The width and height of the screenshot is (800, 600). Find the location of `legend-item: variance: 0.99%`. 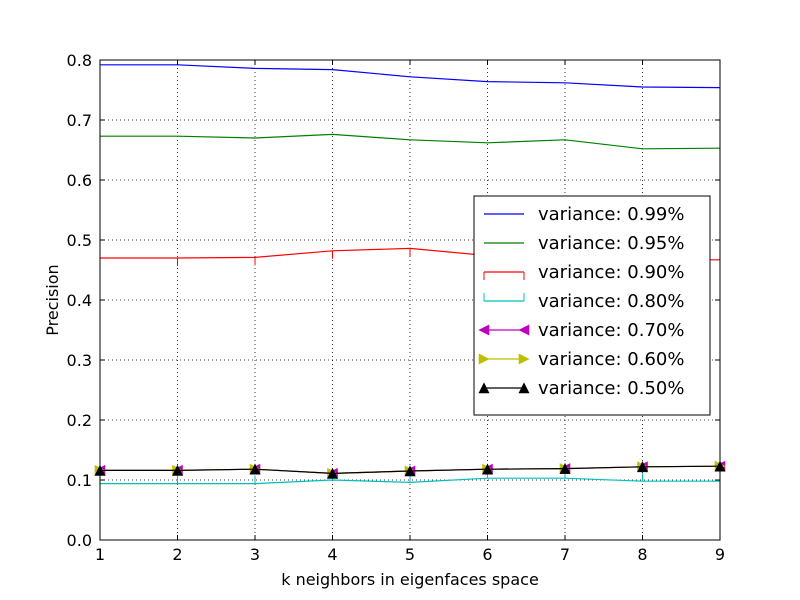

legend-item: variance: 0.99% is located at coordinates (584, 214).